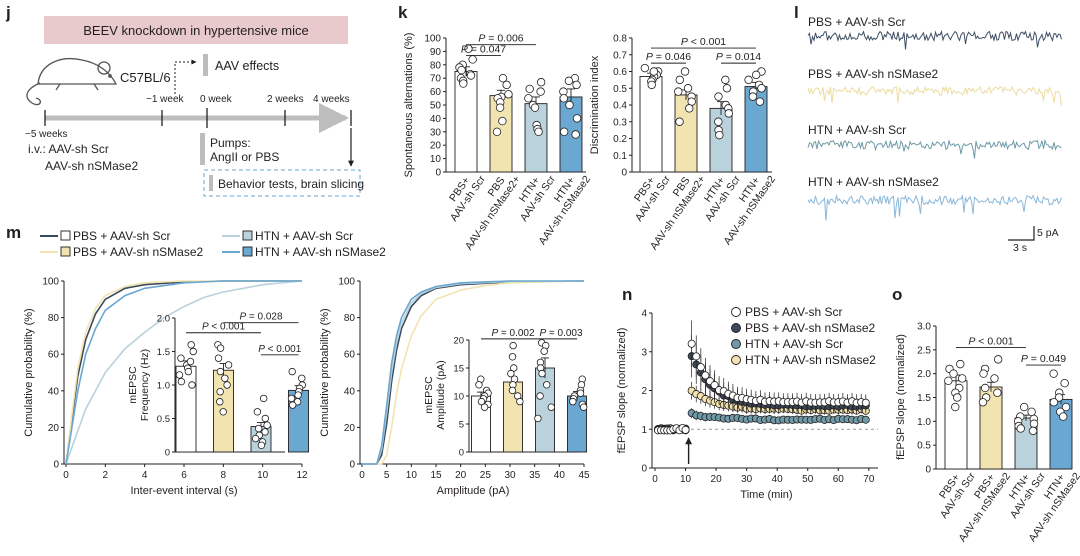 This screenshot has width=1080, height=556. I want to click on m-amplitude-cdf-chart-x-tick-label: 40, so click(560, 475).